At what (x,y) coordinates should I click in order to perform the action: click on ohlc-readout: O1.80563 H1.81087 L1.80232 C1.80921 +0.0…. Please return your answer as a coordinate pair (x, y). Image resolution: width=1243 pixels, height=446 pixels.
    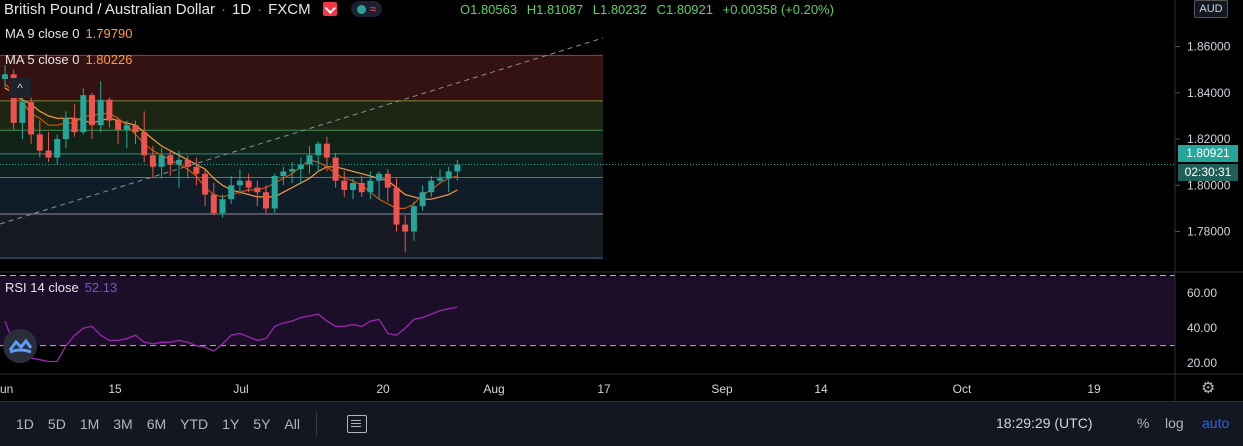
    Looking at the image, I should click on (650, 9).